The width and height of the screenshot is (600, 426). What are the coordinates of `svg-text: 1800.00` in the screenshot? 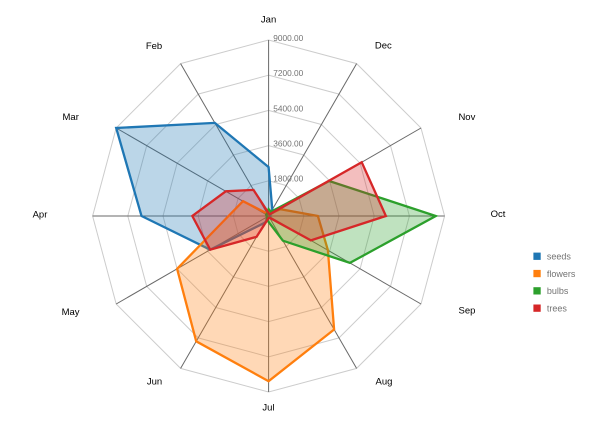 It's located at (288, 179).